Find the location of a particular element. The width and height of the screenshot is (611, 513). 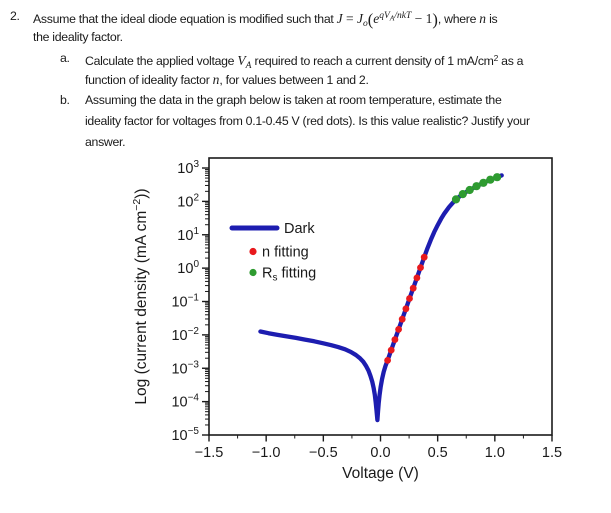

legend-label: Rs fitting is located at coordinates (289, 275).